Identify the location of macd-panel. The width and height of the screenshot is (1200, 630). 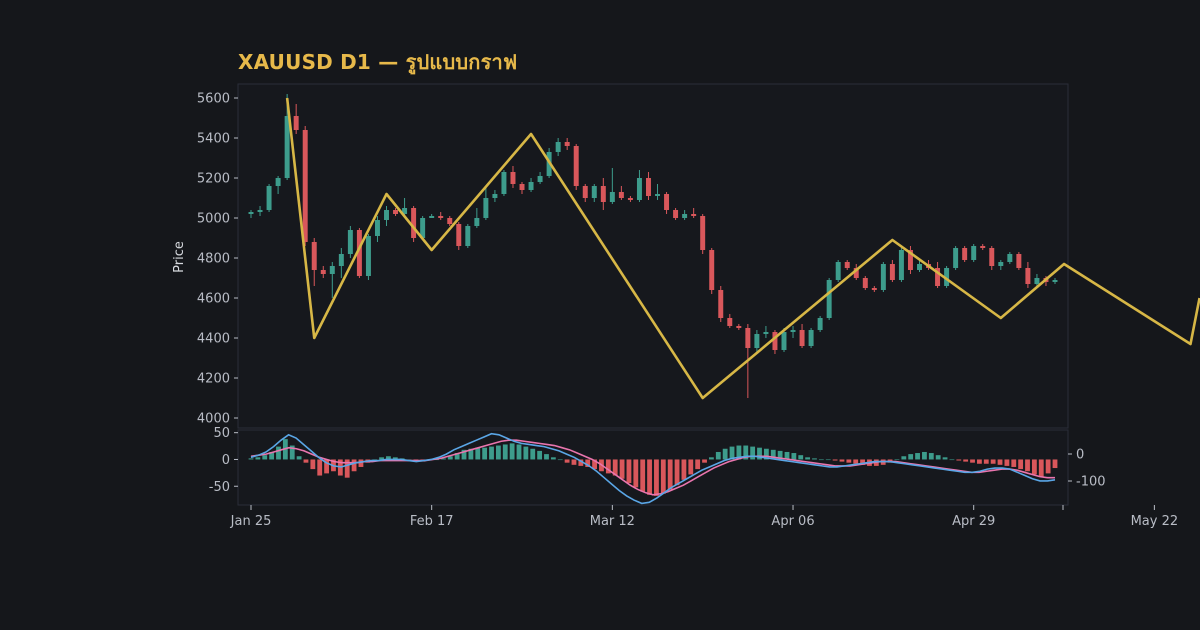
(653, 467).